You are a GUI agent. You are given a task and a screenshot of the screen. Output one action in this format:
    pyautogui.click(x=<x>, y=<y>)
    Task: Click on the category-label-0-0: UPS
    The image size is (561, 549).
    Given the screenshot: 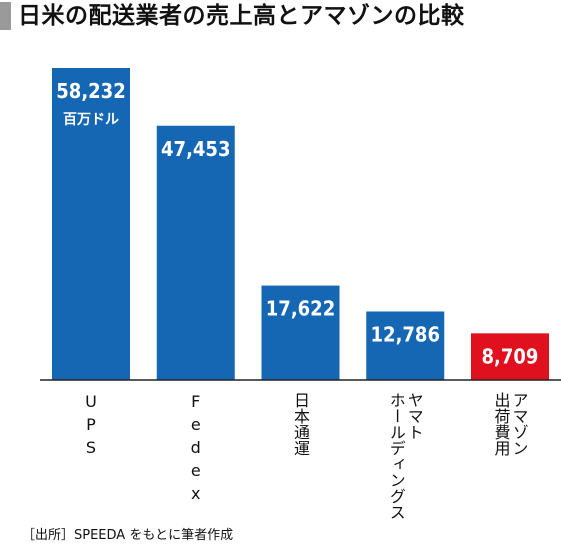 What is the action you would take?
    pyautogui.click(x=91, y=426)
    